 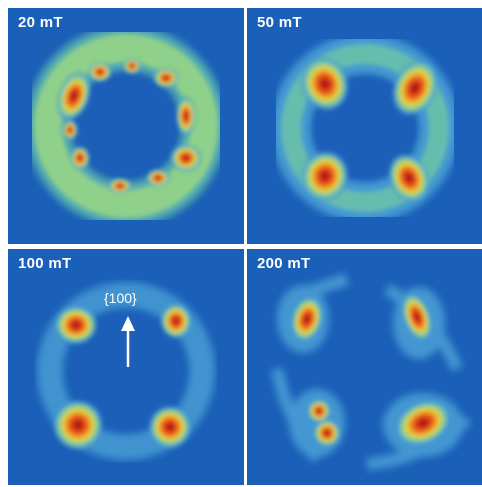 I want to click on field-label: 200 mT, so click(x=284, y=263).